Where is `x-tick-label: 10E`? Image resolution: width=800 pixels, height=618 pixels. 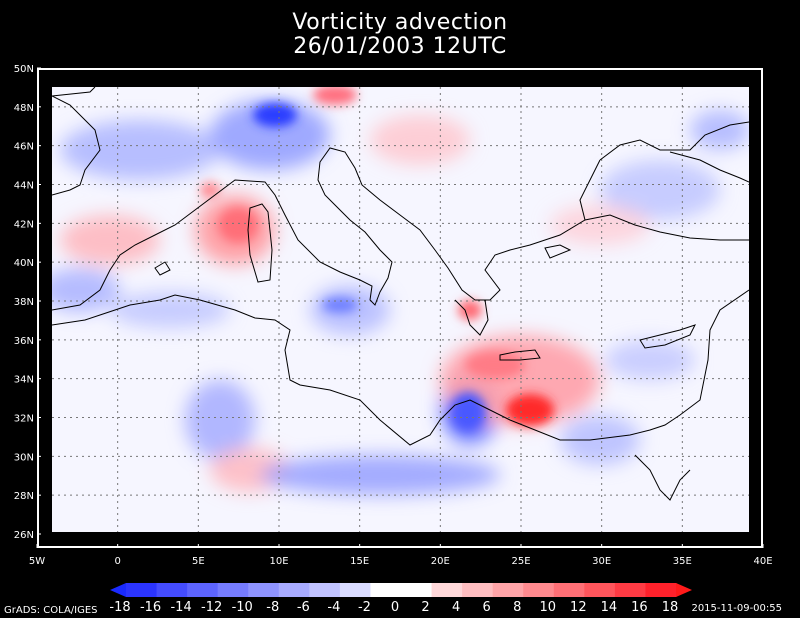
x-tick-label: 10E is located at coordinates (278, 561).